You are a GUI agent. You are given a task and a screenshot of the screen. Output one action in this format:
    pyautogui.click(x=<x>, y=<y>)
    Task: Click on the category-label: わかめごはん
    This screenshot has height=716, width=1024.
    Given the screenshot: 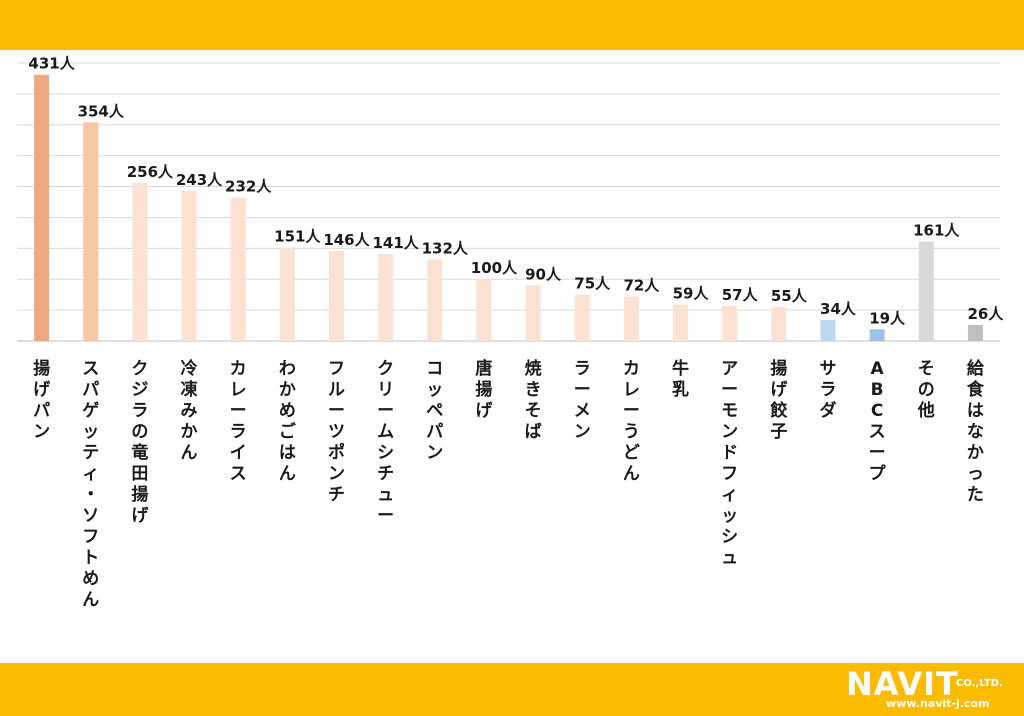 What is the action you would take?
    pyautogui.click(x=288, y=421)
    